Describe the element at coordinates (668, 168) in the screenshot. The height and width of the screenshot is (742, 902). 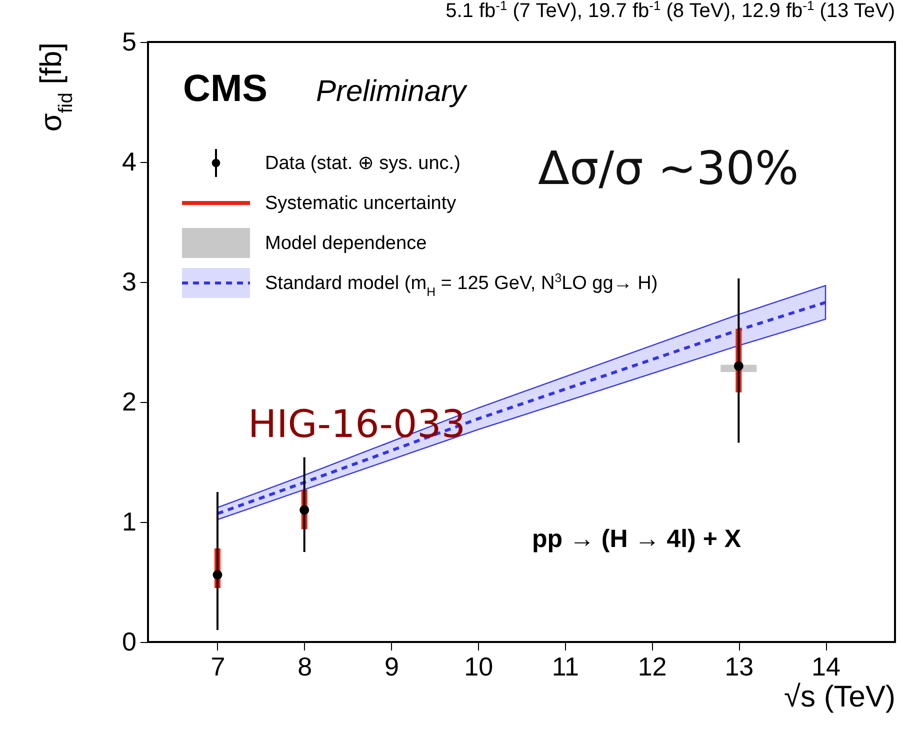
I see `annotation: Δσ/σ ~30%` at that location.